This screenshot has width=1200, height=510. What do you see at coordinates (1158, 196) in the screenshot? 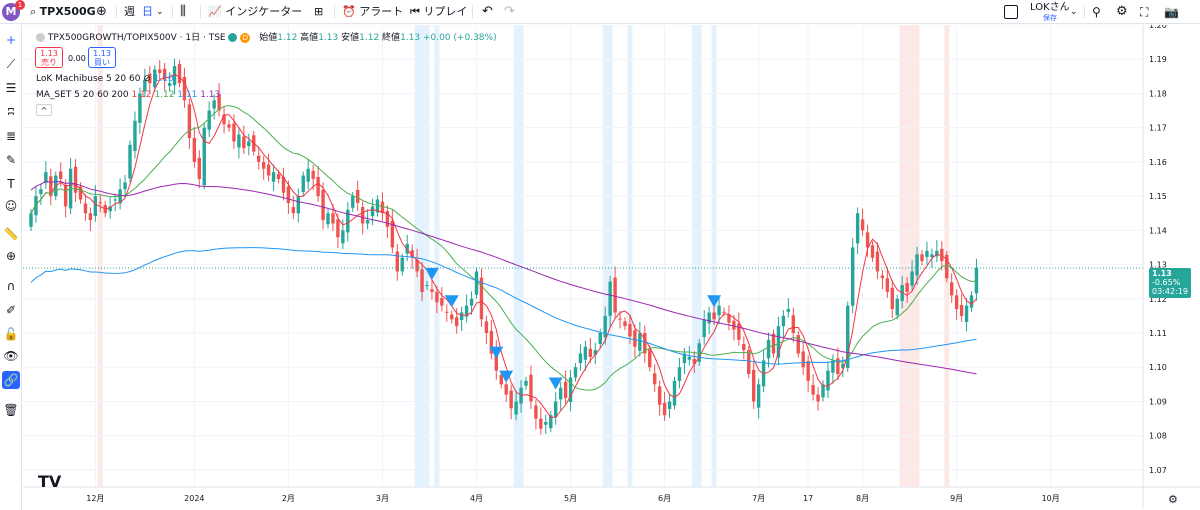
I see `y-tick-label: 1.15` at bounding box center [1158, 196].